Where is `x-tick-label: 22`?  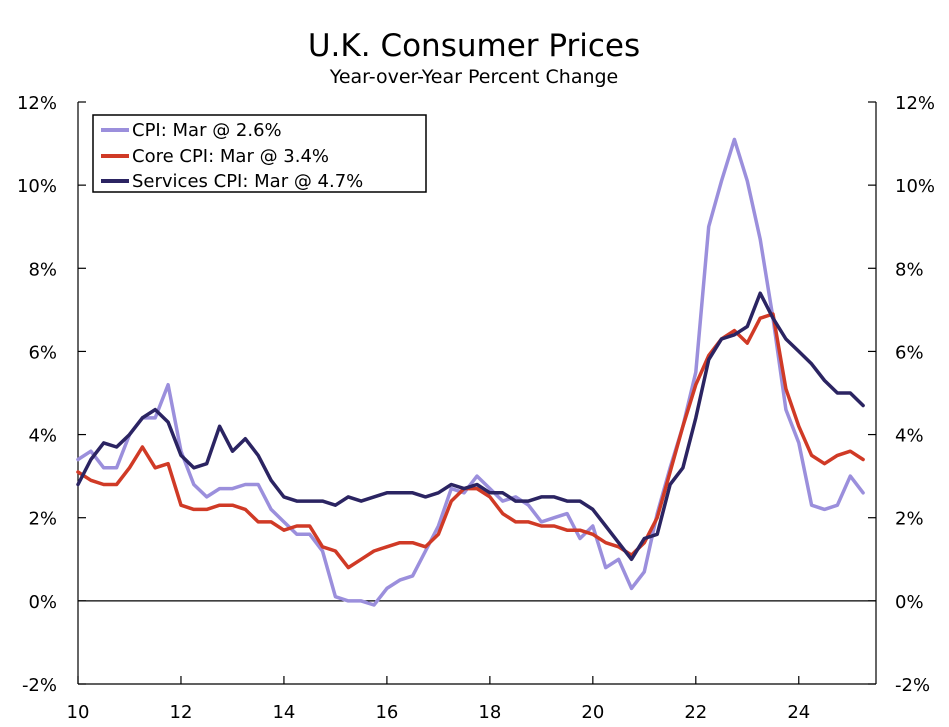
x-tick-label: 22 is located at coordinates (695, 712).